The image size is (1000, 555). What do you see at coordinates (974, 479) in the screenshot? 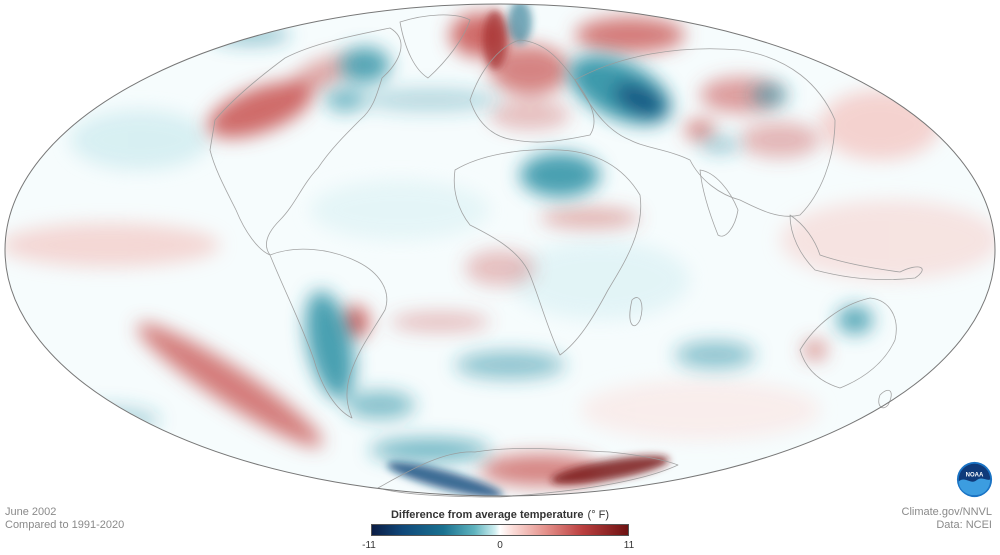
I see `noaa-logo-icon: NOAA` at bounding box center [974, 479].